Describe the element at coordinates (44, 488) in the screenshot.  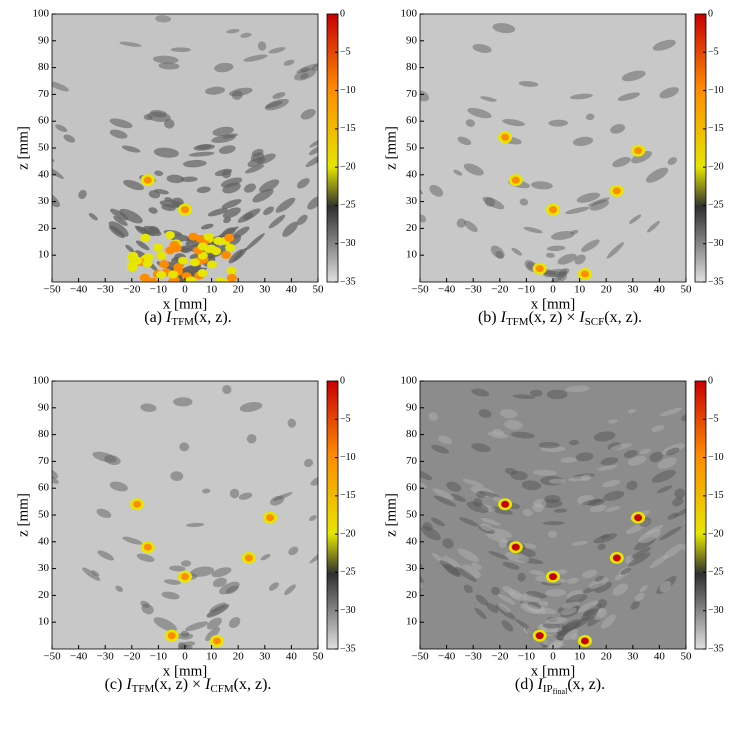
I see `y-tick-label: 60` at that location.